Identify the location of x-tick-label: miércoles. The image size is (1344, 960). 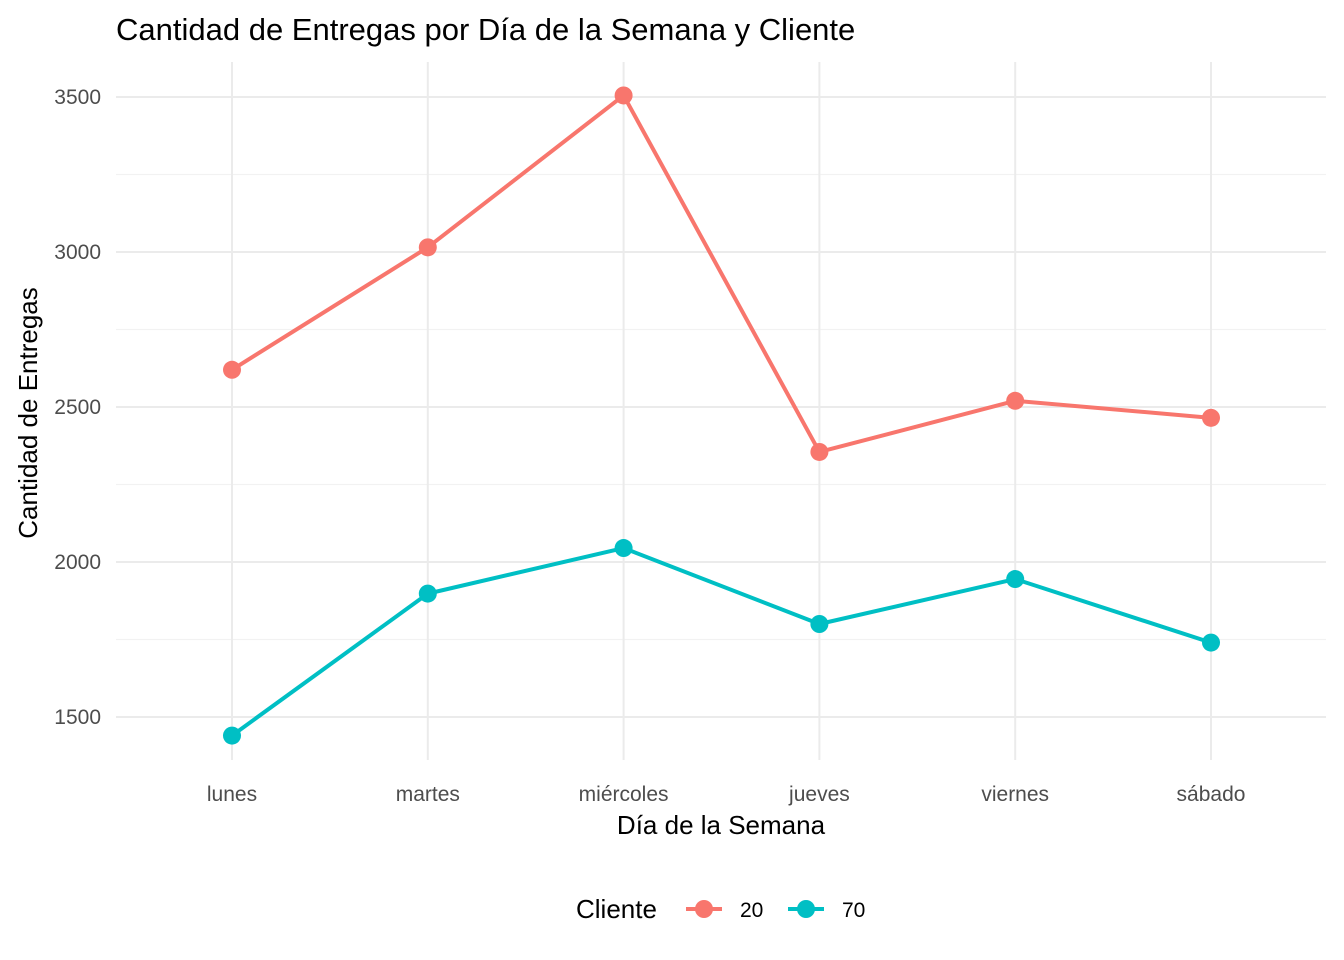
(624, 794).